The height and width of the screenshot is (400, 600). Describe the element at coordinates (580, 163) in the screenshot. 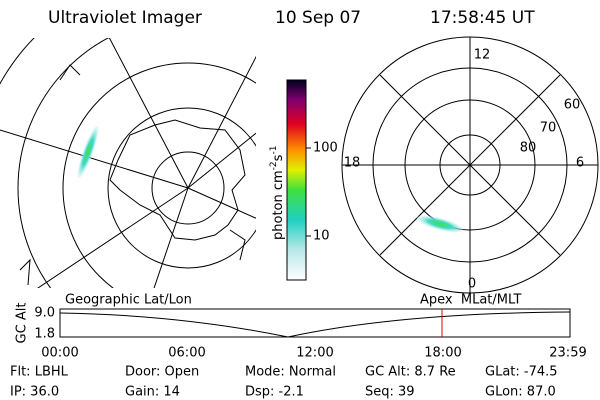

I see `mlt-label: 6` at that location.